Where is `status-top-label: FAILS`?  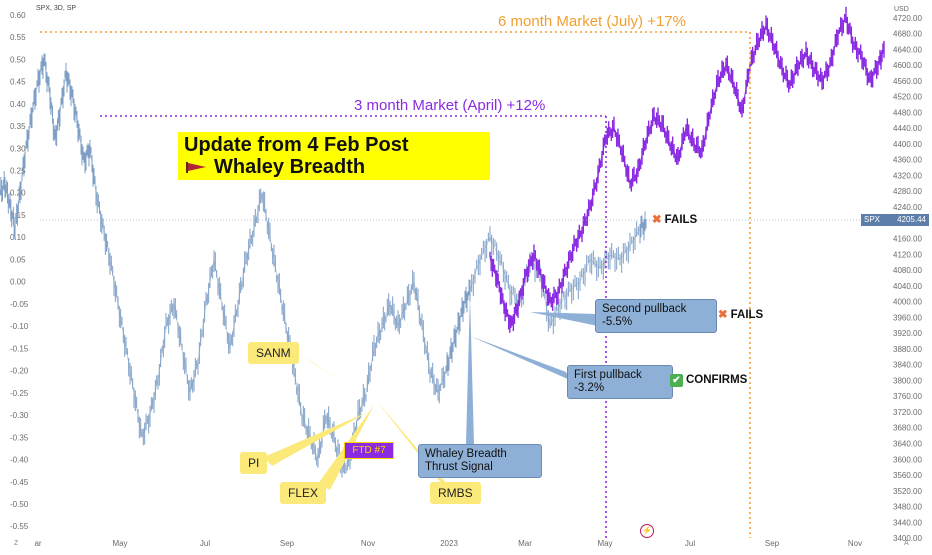
status-top-label: FAILS is located at coordinates (681, 220).